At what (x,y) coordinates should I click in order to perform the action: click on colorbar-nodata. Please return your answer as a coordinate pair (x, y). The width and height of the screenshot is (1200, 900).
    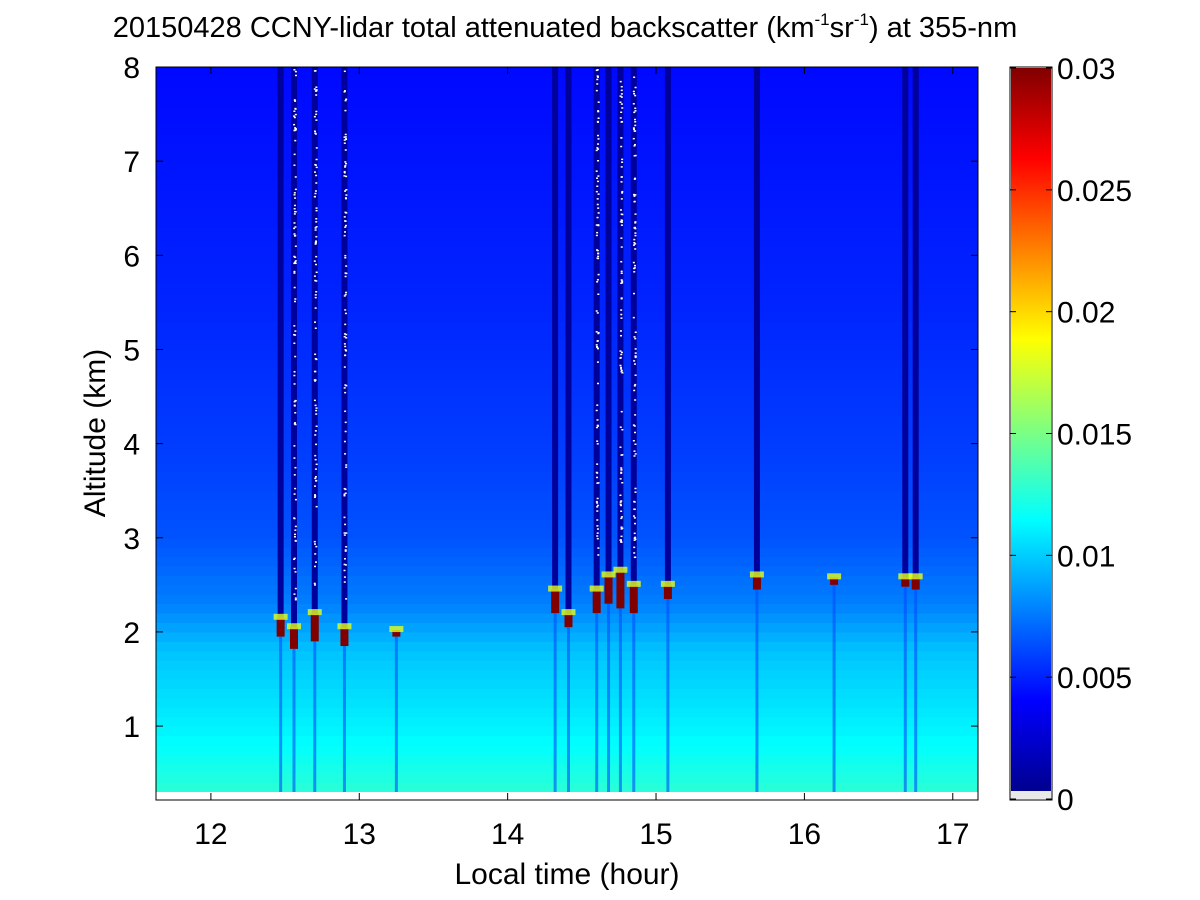
    Looking at the image, I should click on (1031, 795).